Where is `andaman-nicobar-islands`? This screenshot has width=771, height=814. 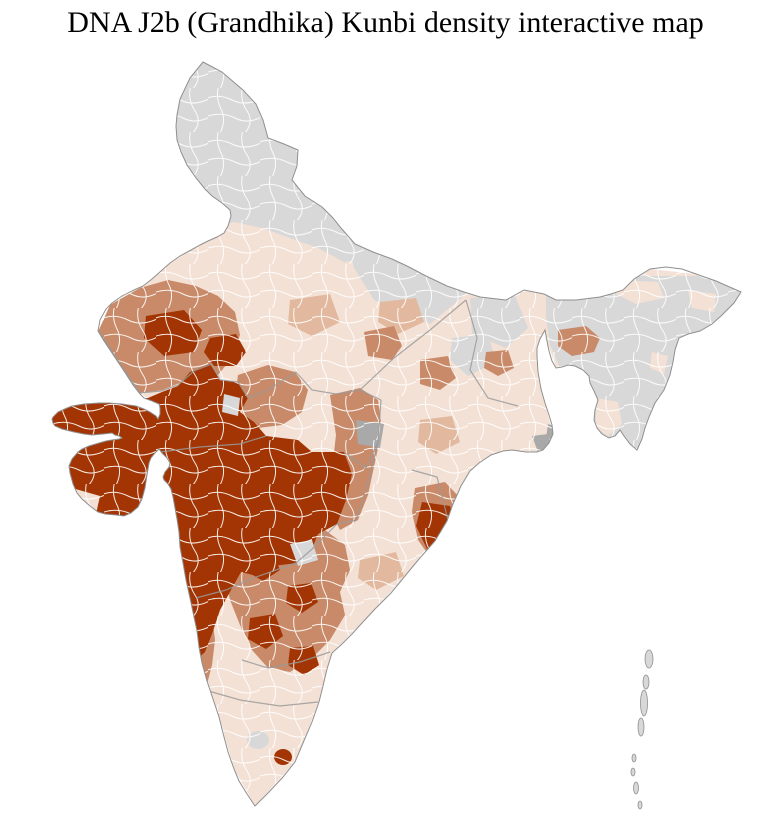
andaman-nicobar-islands is located at coordinates (642, 729).